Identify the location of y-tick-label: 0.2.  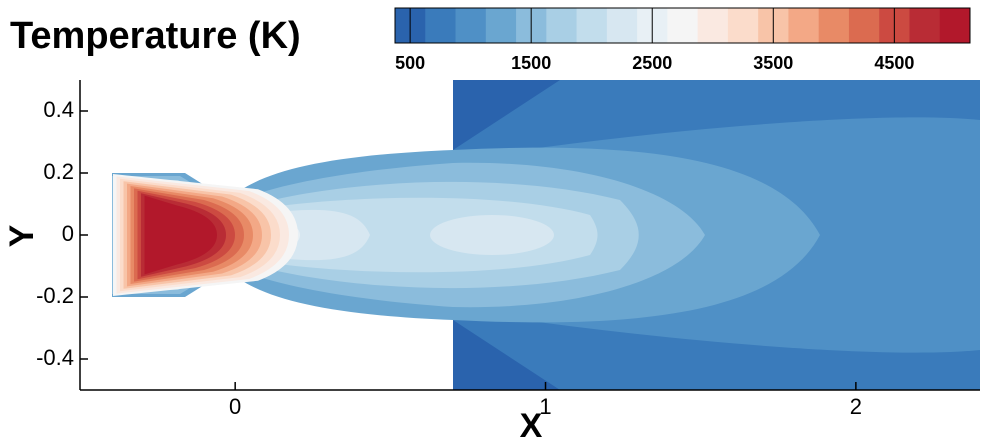
(58, 171).